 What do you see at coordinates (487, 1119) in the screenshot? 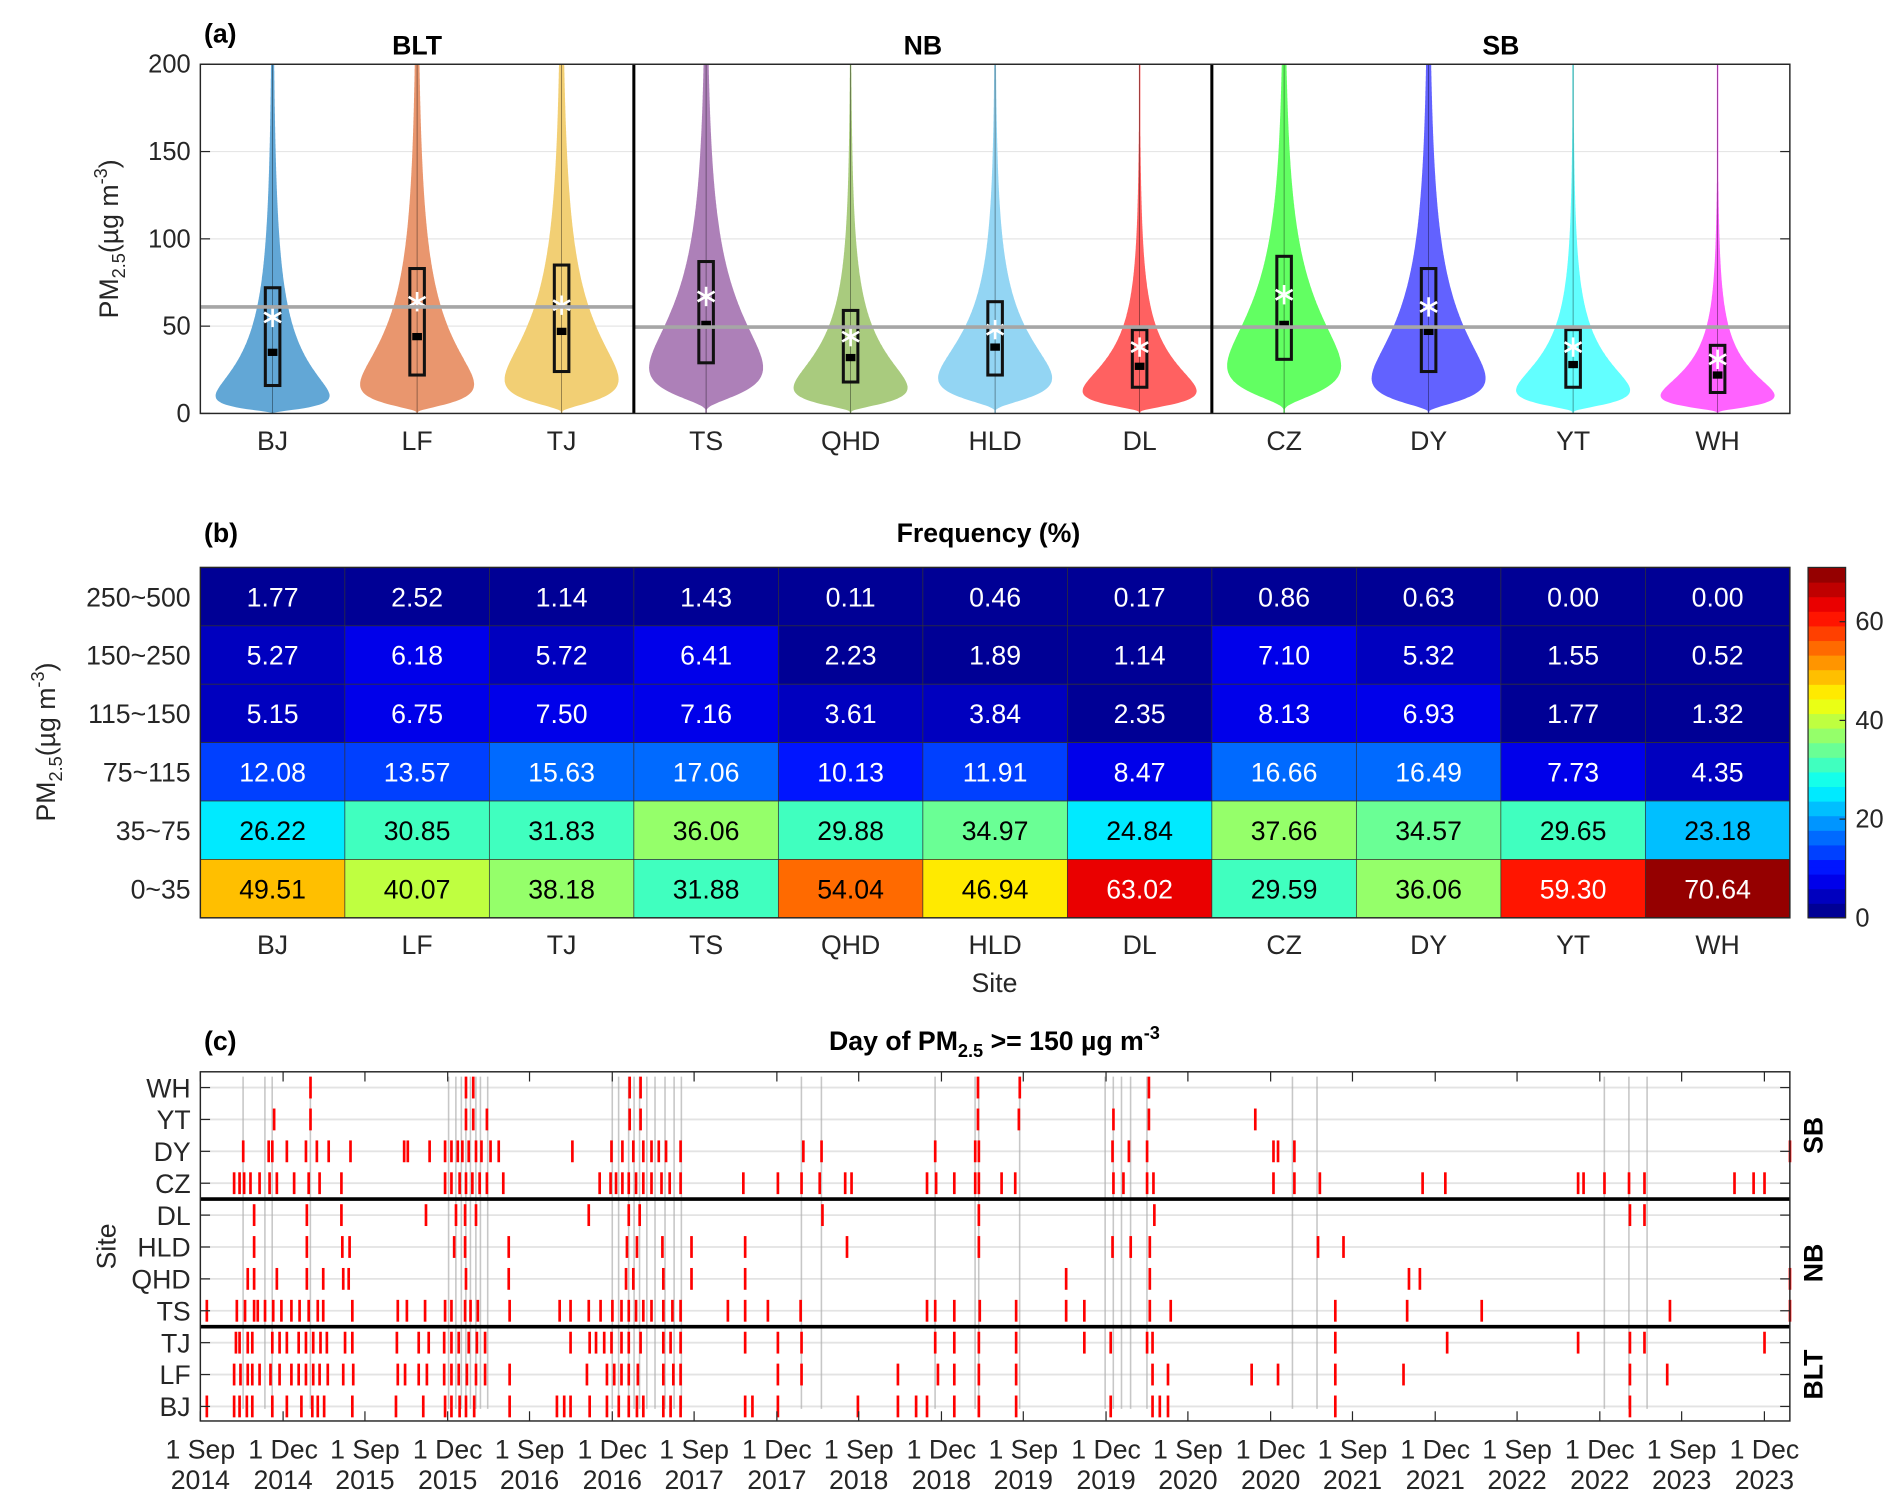
I see `event-mark-yt` at bounding box center [487, 1119].